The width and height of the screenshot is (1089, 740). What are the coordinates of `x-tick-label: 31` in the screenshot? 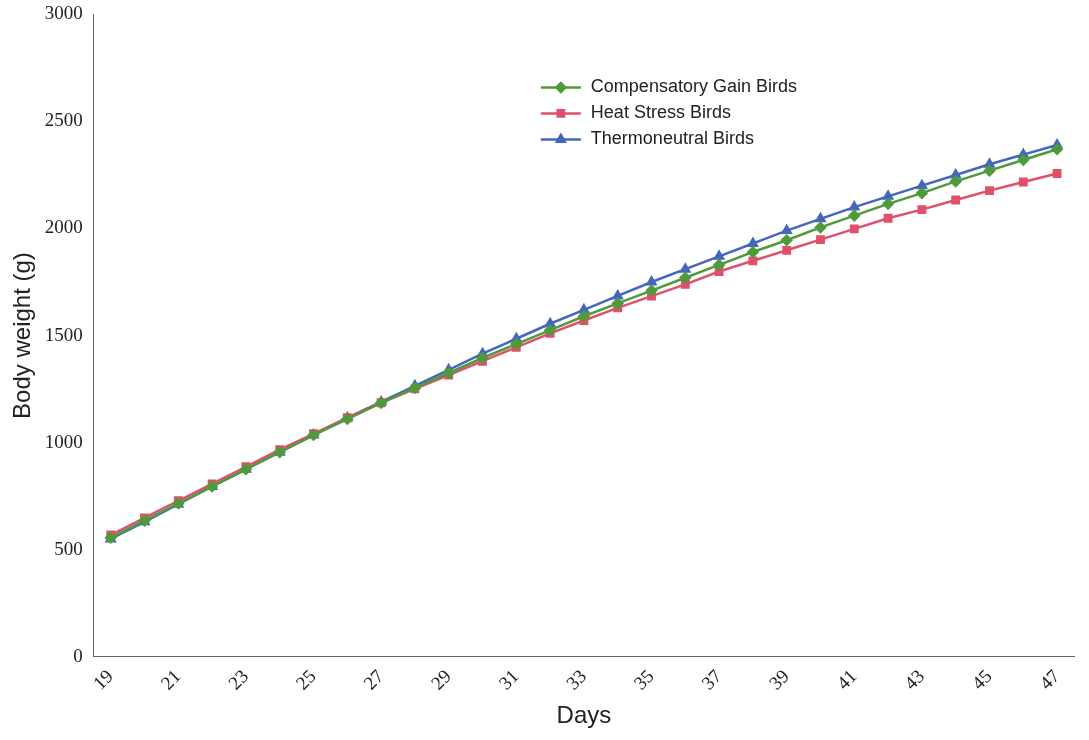 It's located at (508, 679).